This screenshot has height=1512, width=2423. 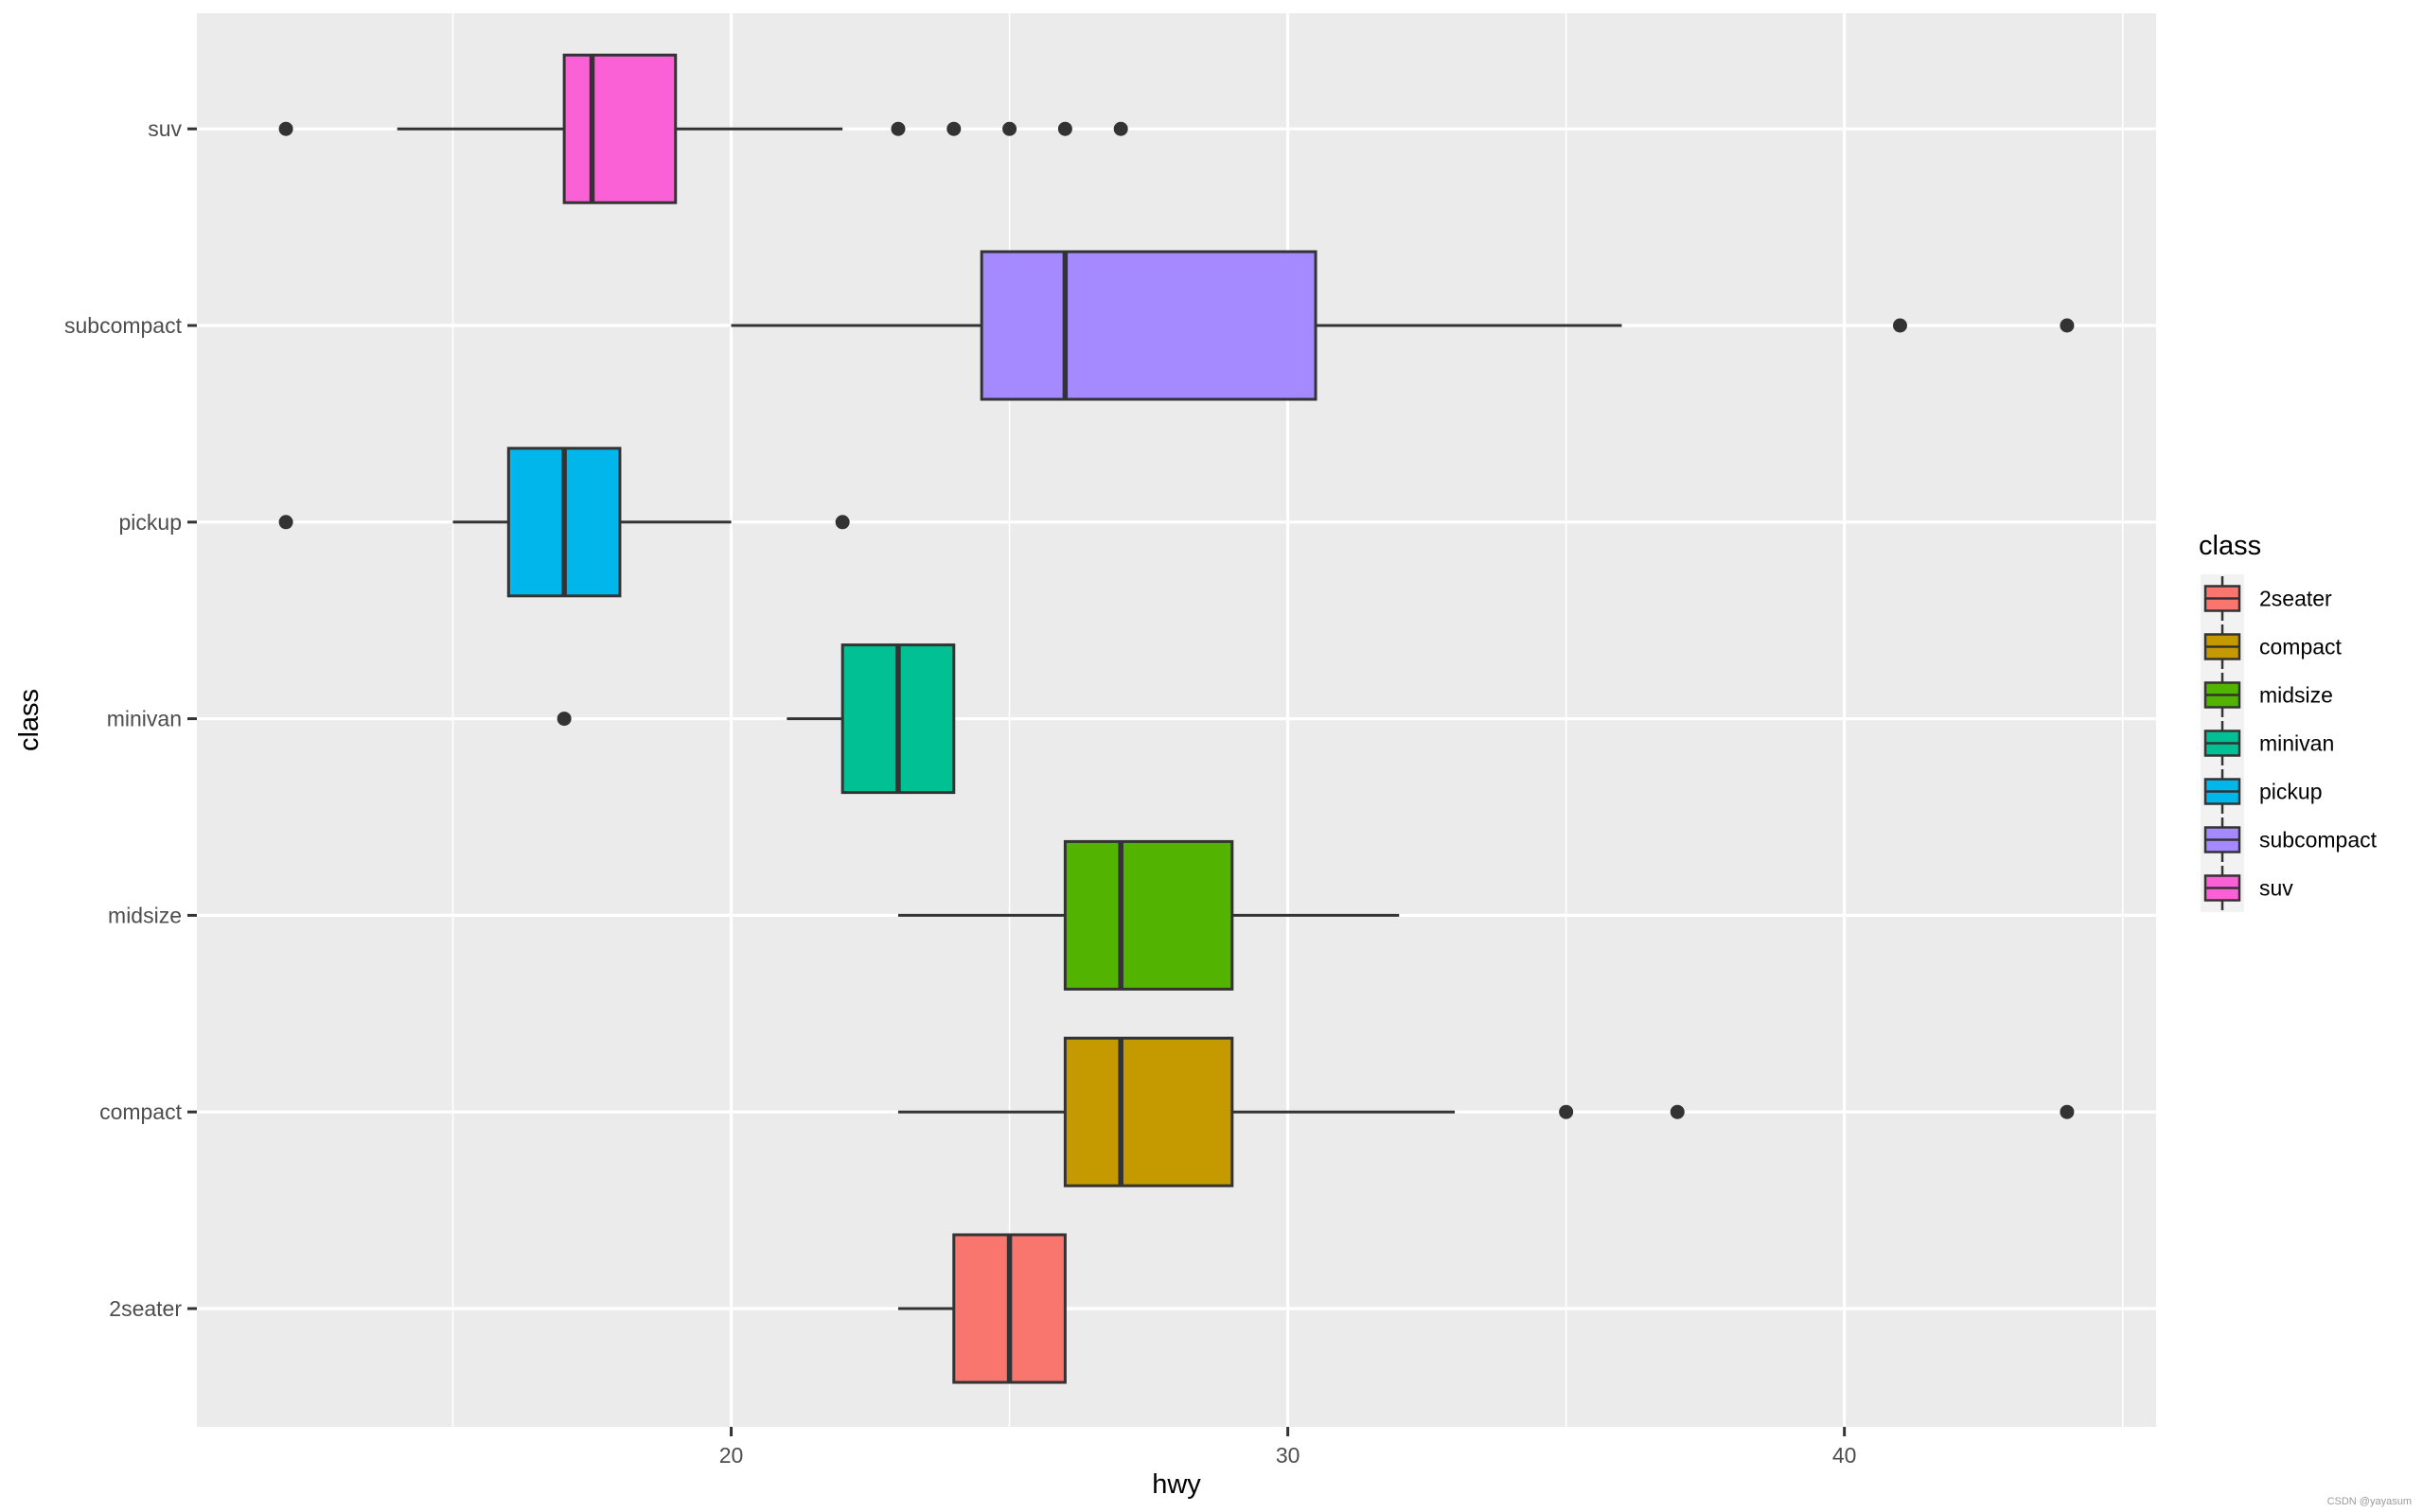 What do you see at coordinates (731, 1455) in the screenshot?
I see `x-tick-label: 20` at bounding box center [731, 1455].